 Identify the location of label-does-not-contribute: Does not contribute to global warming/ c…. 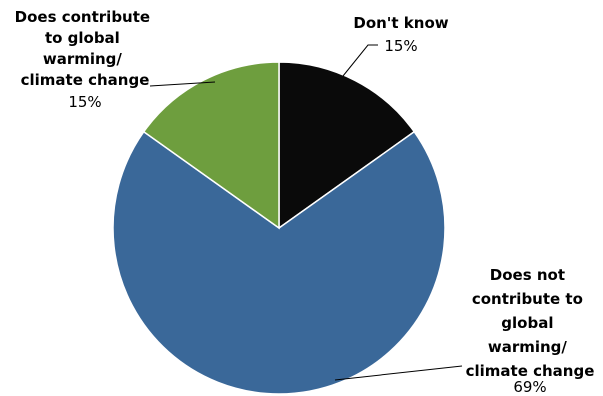
(530, 331).